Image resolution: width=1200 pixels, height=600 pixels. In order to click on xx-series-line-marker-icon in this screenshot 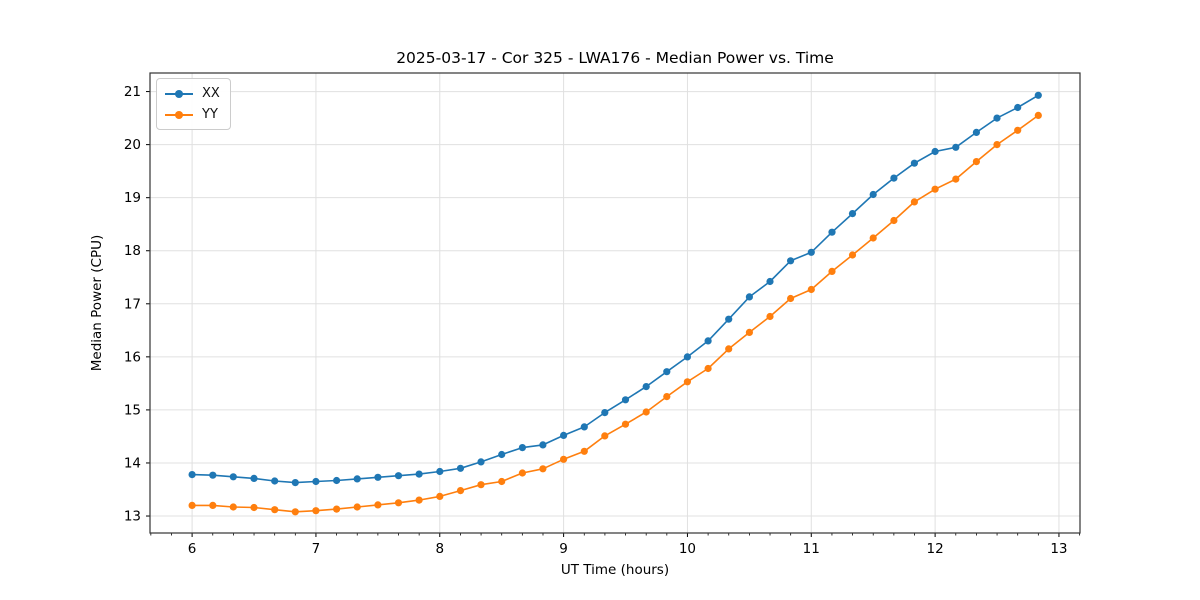, I will do `click(179, 93)`.